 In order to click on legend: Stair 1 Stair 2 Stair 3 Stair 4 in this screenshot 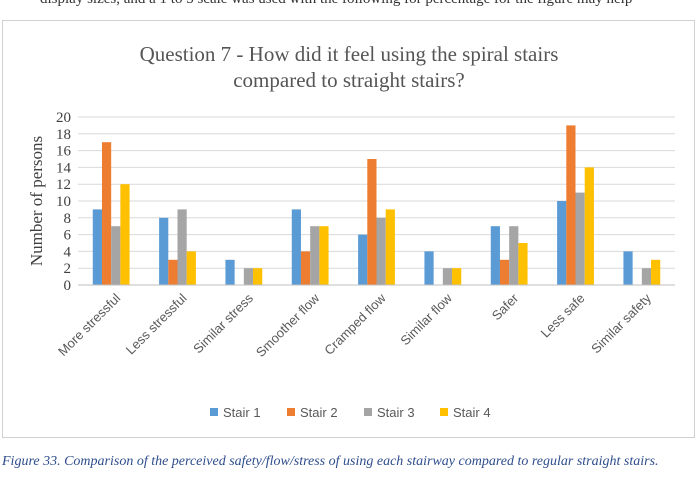, I will do `click(350, 412)`.